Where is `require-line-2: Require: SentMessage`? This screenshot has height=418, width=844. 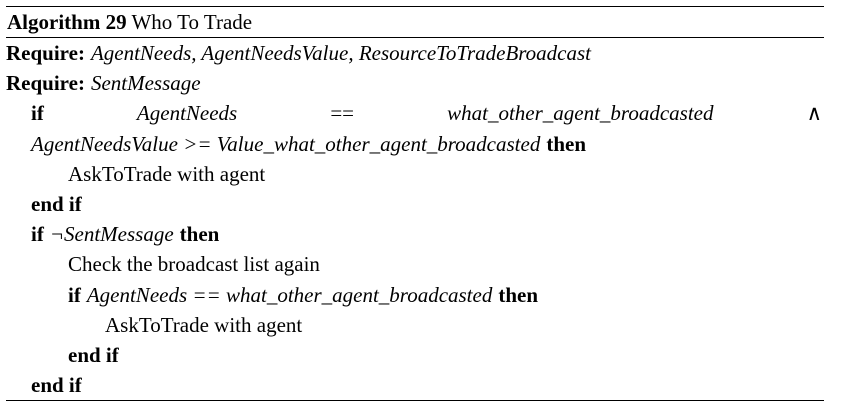 require-line-2: Require: SentMessage is located at coordinates (415, 83).